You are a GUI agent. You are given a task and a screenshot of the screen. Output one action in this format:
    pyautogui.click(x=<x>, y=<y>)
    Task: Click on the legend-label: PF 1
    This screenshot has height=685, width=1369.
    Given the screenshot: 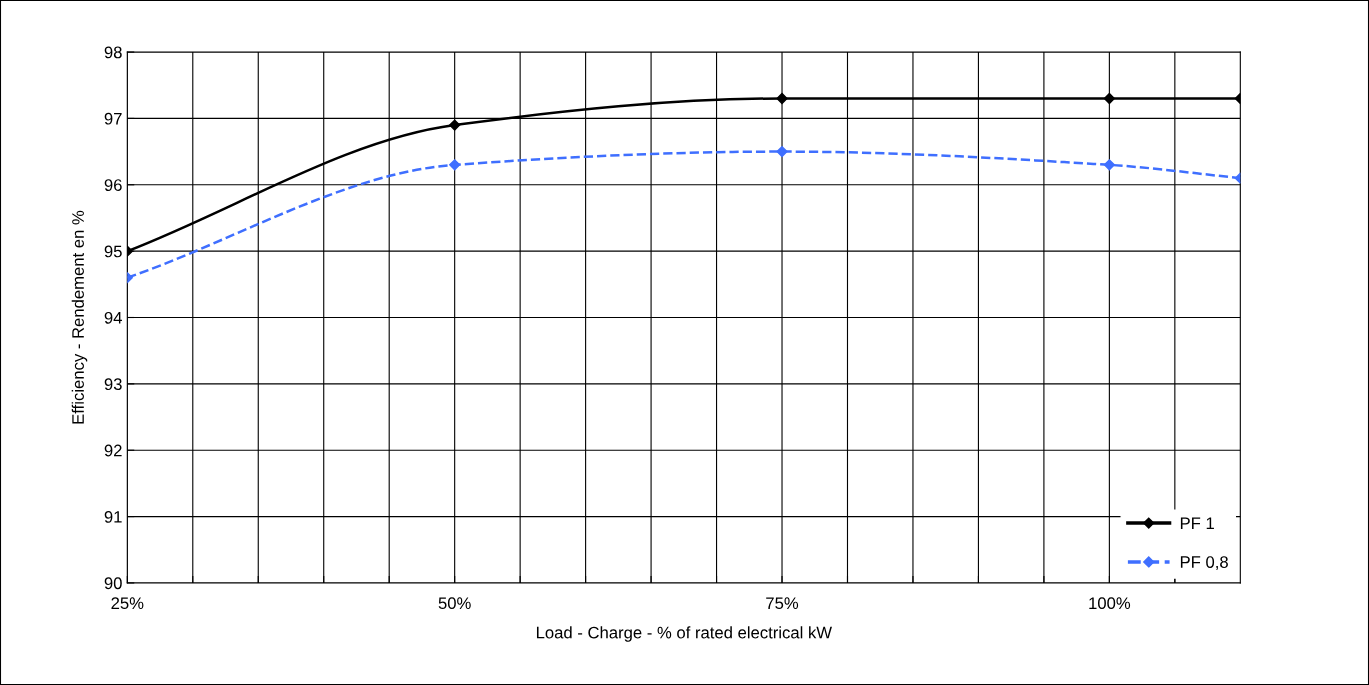 What is the action you would take?
    pyautogui.click(x=1197, y=523)
    